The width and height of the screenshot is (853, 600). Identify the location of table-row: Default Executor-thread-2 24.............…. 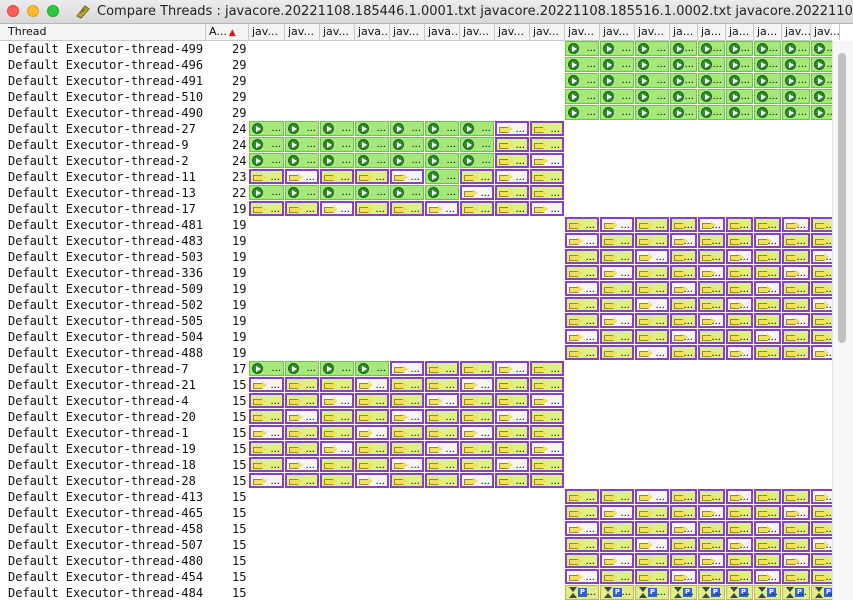
(416, 161).